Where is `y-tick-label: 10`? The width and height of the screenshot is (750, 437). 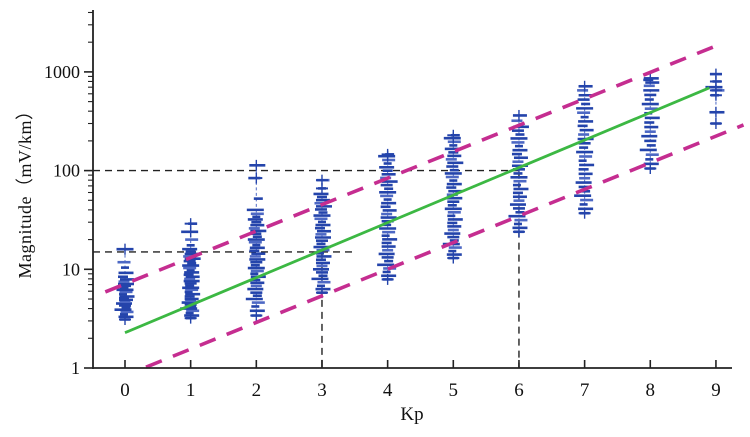
y-tick-label: 10 is located at coordinates (71, 269).